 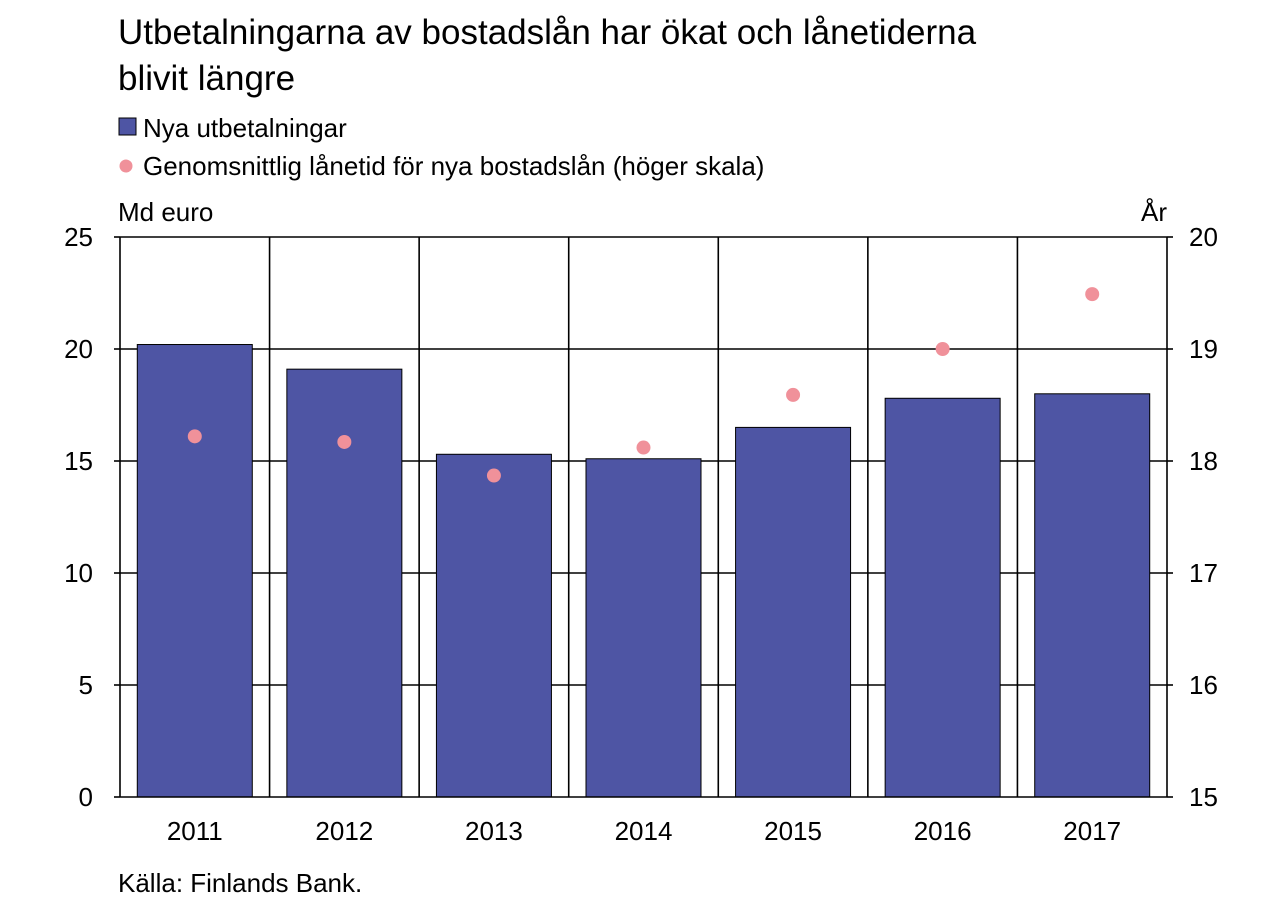 I want to click on x-tick-label: 2015, so click(x=793, y=831).